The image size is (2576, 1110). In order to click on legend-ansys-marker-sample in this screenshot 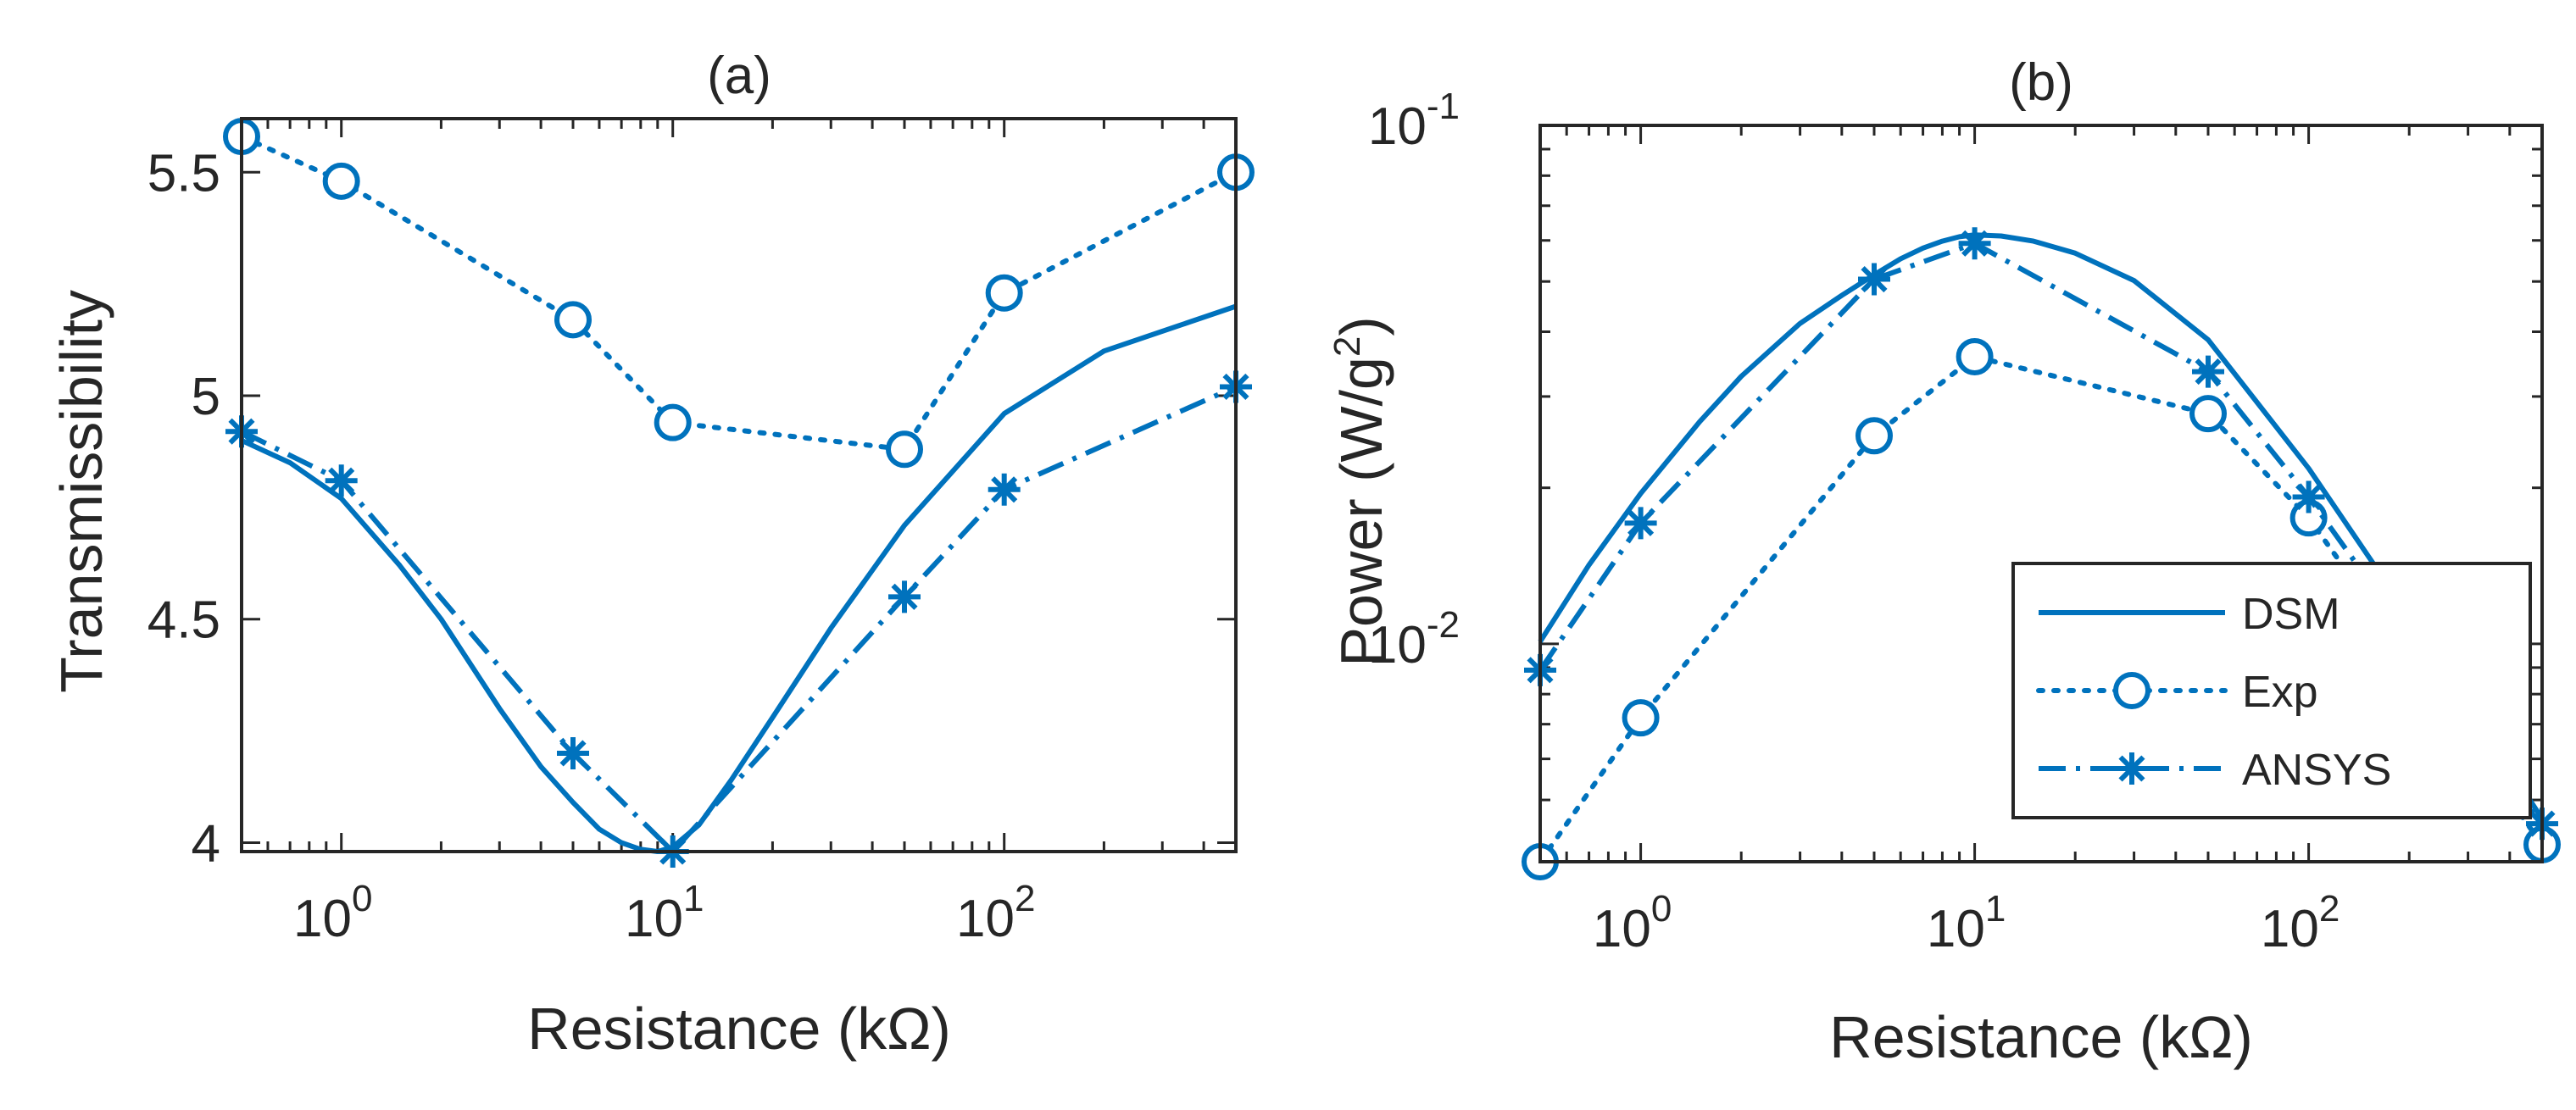, I will do `click(2132, 768)`.